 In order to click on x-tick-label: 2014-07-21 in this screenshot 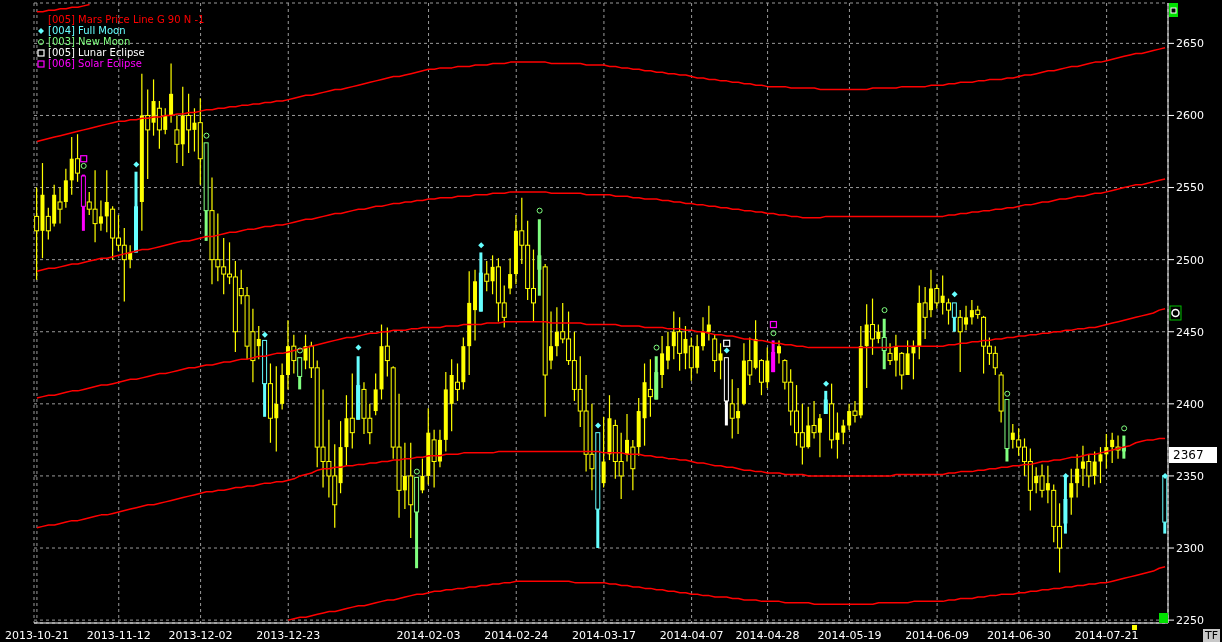, I will do `click(1106, 635)`.